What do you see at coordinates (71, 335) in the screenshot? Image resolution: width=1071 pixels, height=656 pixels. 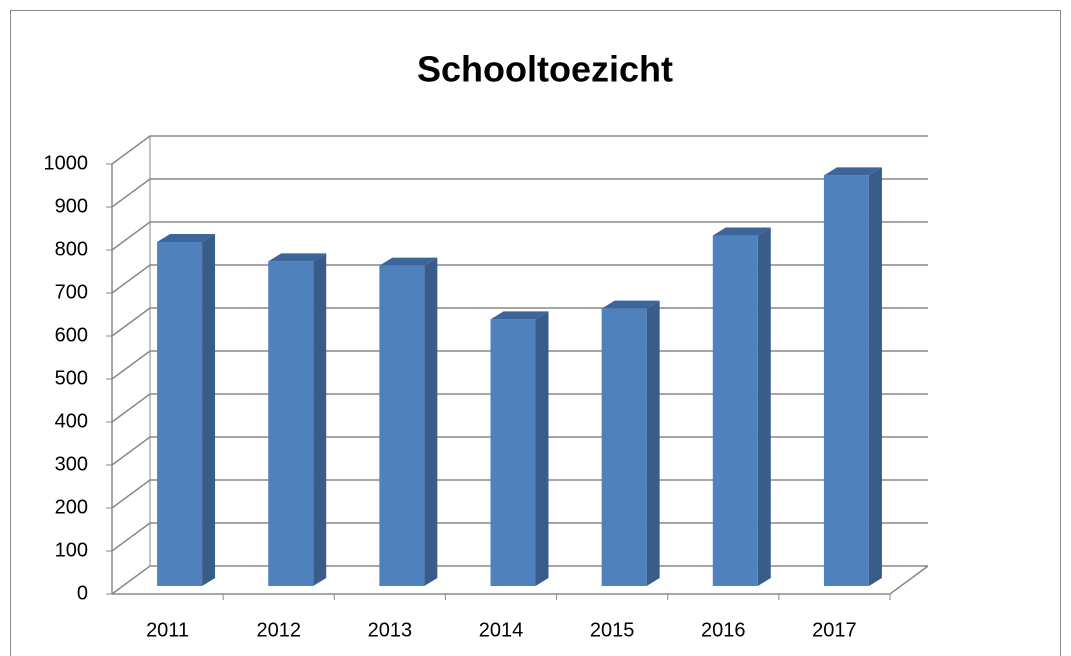 I see `y-tick-label: 600` at bounding box center [71, 335].